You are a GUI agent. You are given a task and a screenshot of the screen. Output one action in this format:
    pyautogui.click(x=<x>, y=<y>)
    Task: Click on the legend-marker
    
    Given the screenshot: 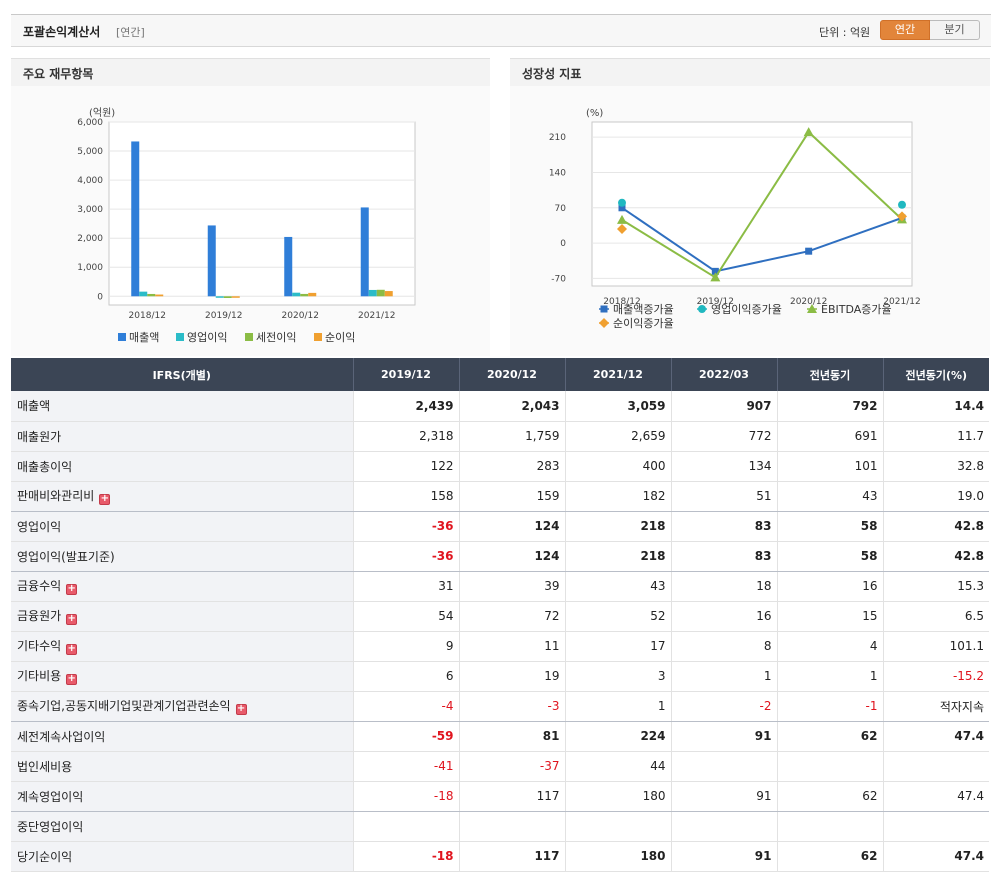 What is the action you would take?
    pyautogui.click(x=702, y=309)
    